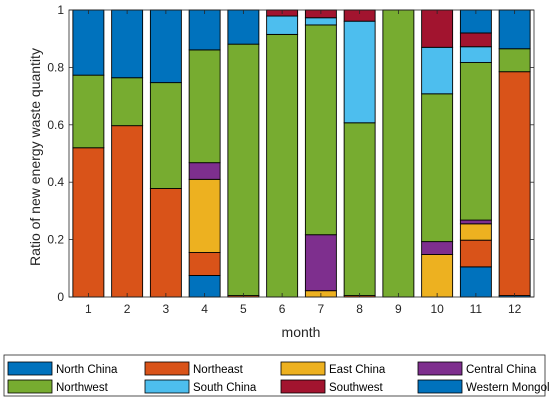  I want to click on legend-label: South China, so click(225, 388).